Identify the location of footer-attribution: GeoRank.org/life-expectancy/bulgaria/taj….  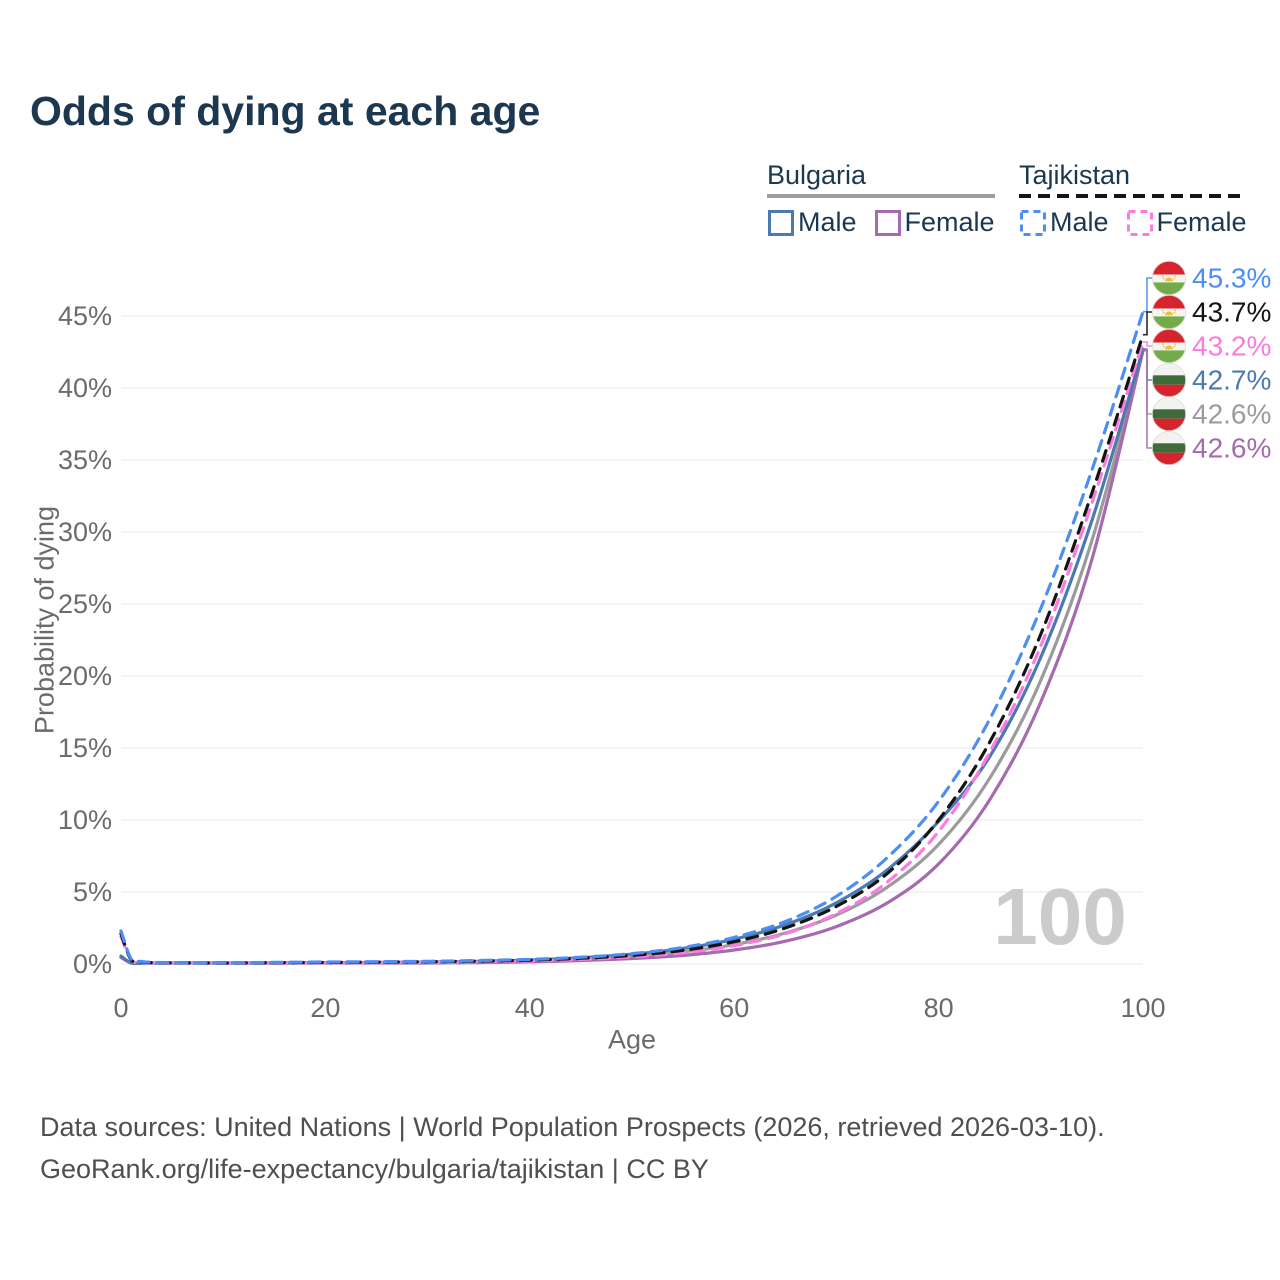
(374, 1169).